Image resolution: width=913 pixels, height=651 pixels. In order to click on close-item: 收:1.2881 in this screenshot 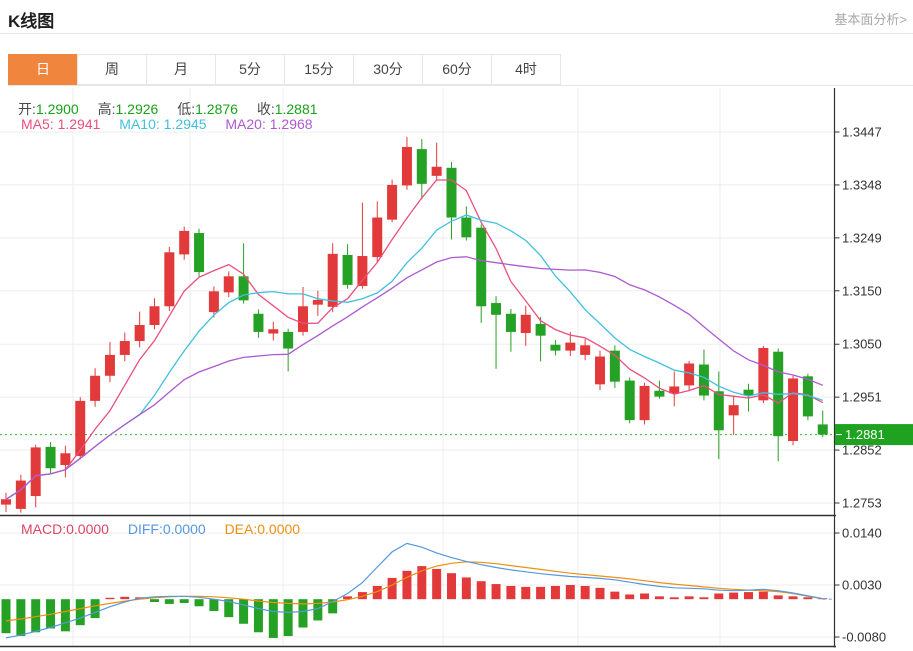, I will do `click(287, 109)`.